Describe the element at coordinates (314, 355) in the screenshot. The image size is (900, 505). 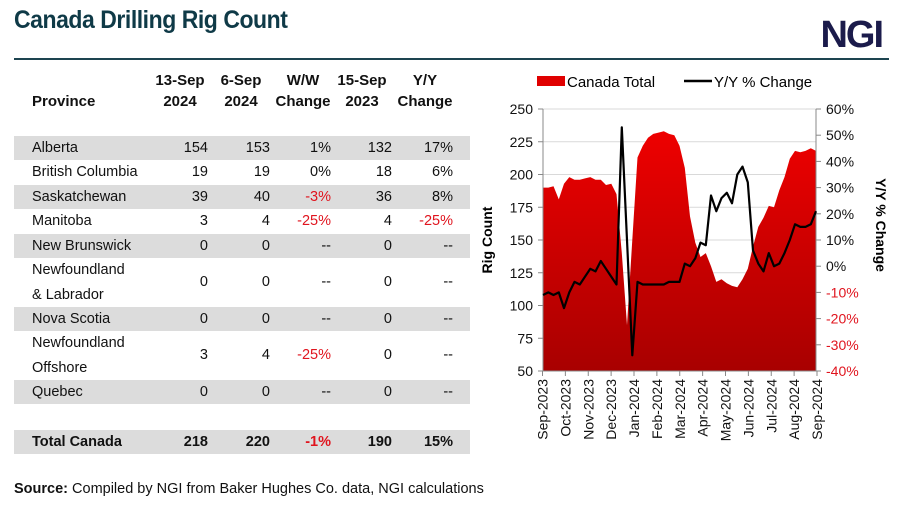
I see `cell-ww: -25%` at that location.